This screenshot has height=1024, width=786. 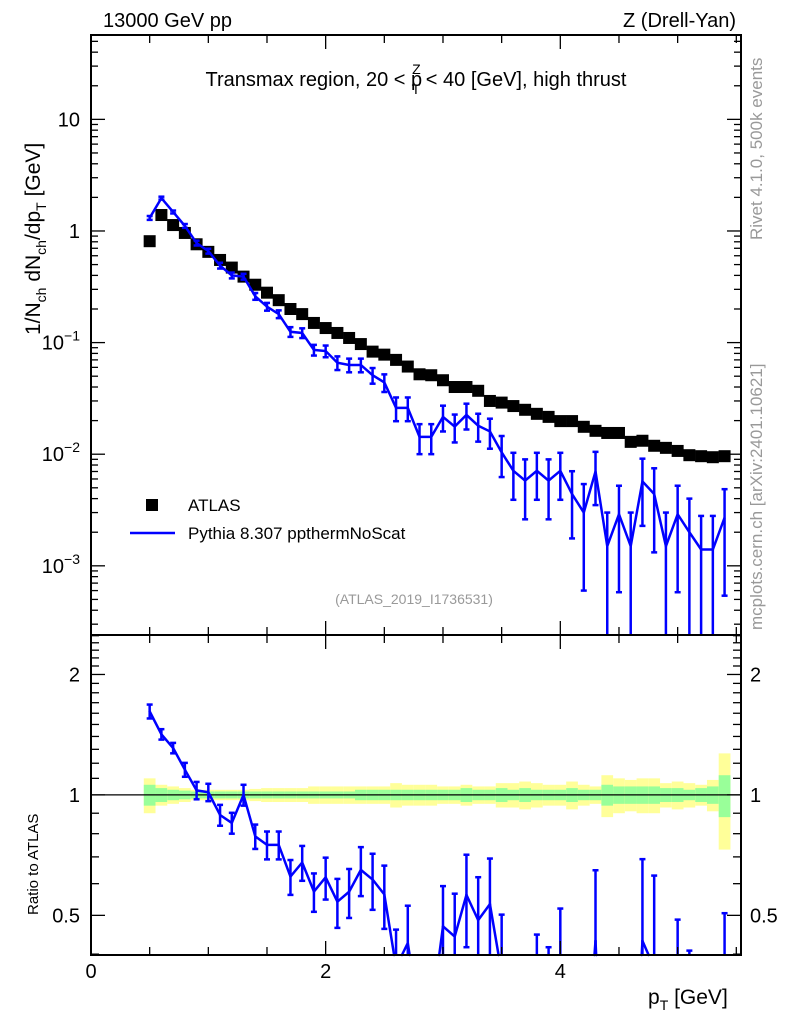 What do you see at coordinates (33, 864) in the screenshot?
I see `ratio-y-axis-label: Ratio to ATLAS` at bounding box center [33, 864].